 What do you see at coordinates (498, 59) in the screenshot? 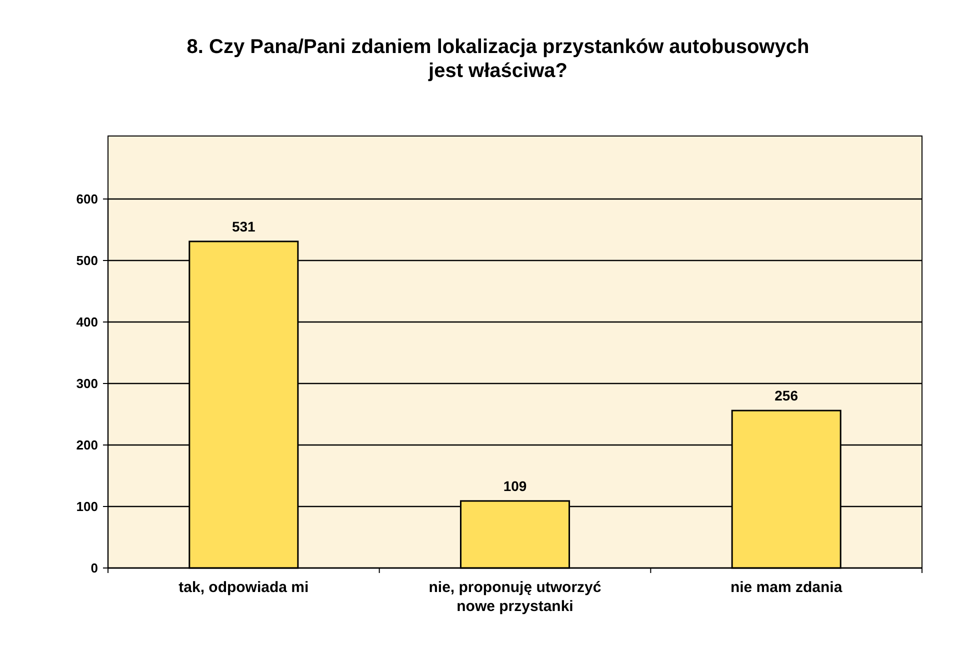
I see `chart-title: 8. Czy Pana/Pani zdaniem lokalizacja przystanków autobusowych jest właściwa?` at bounding box center [498, 59].